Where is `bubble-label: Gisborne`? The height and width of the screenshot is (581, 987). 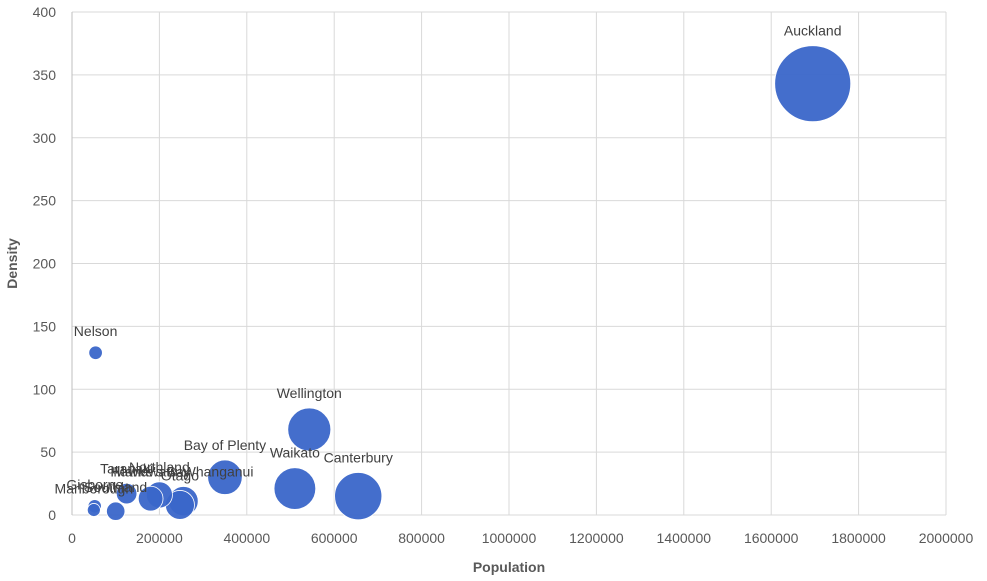 bubble-label: Gisborne is located at coordinates (94, 485).